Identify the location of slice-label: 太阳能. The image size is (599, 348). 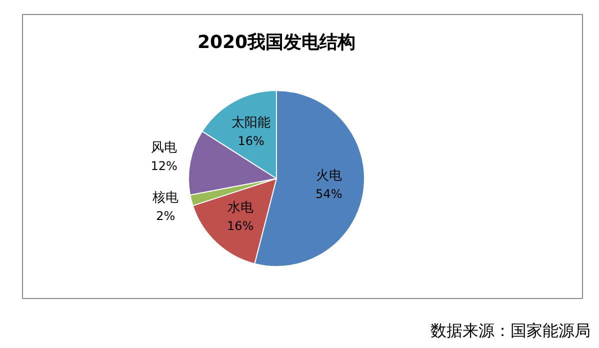
(251, 123).